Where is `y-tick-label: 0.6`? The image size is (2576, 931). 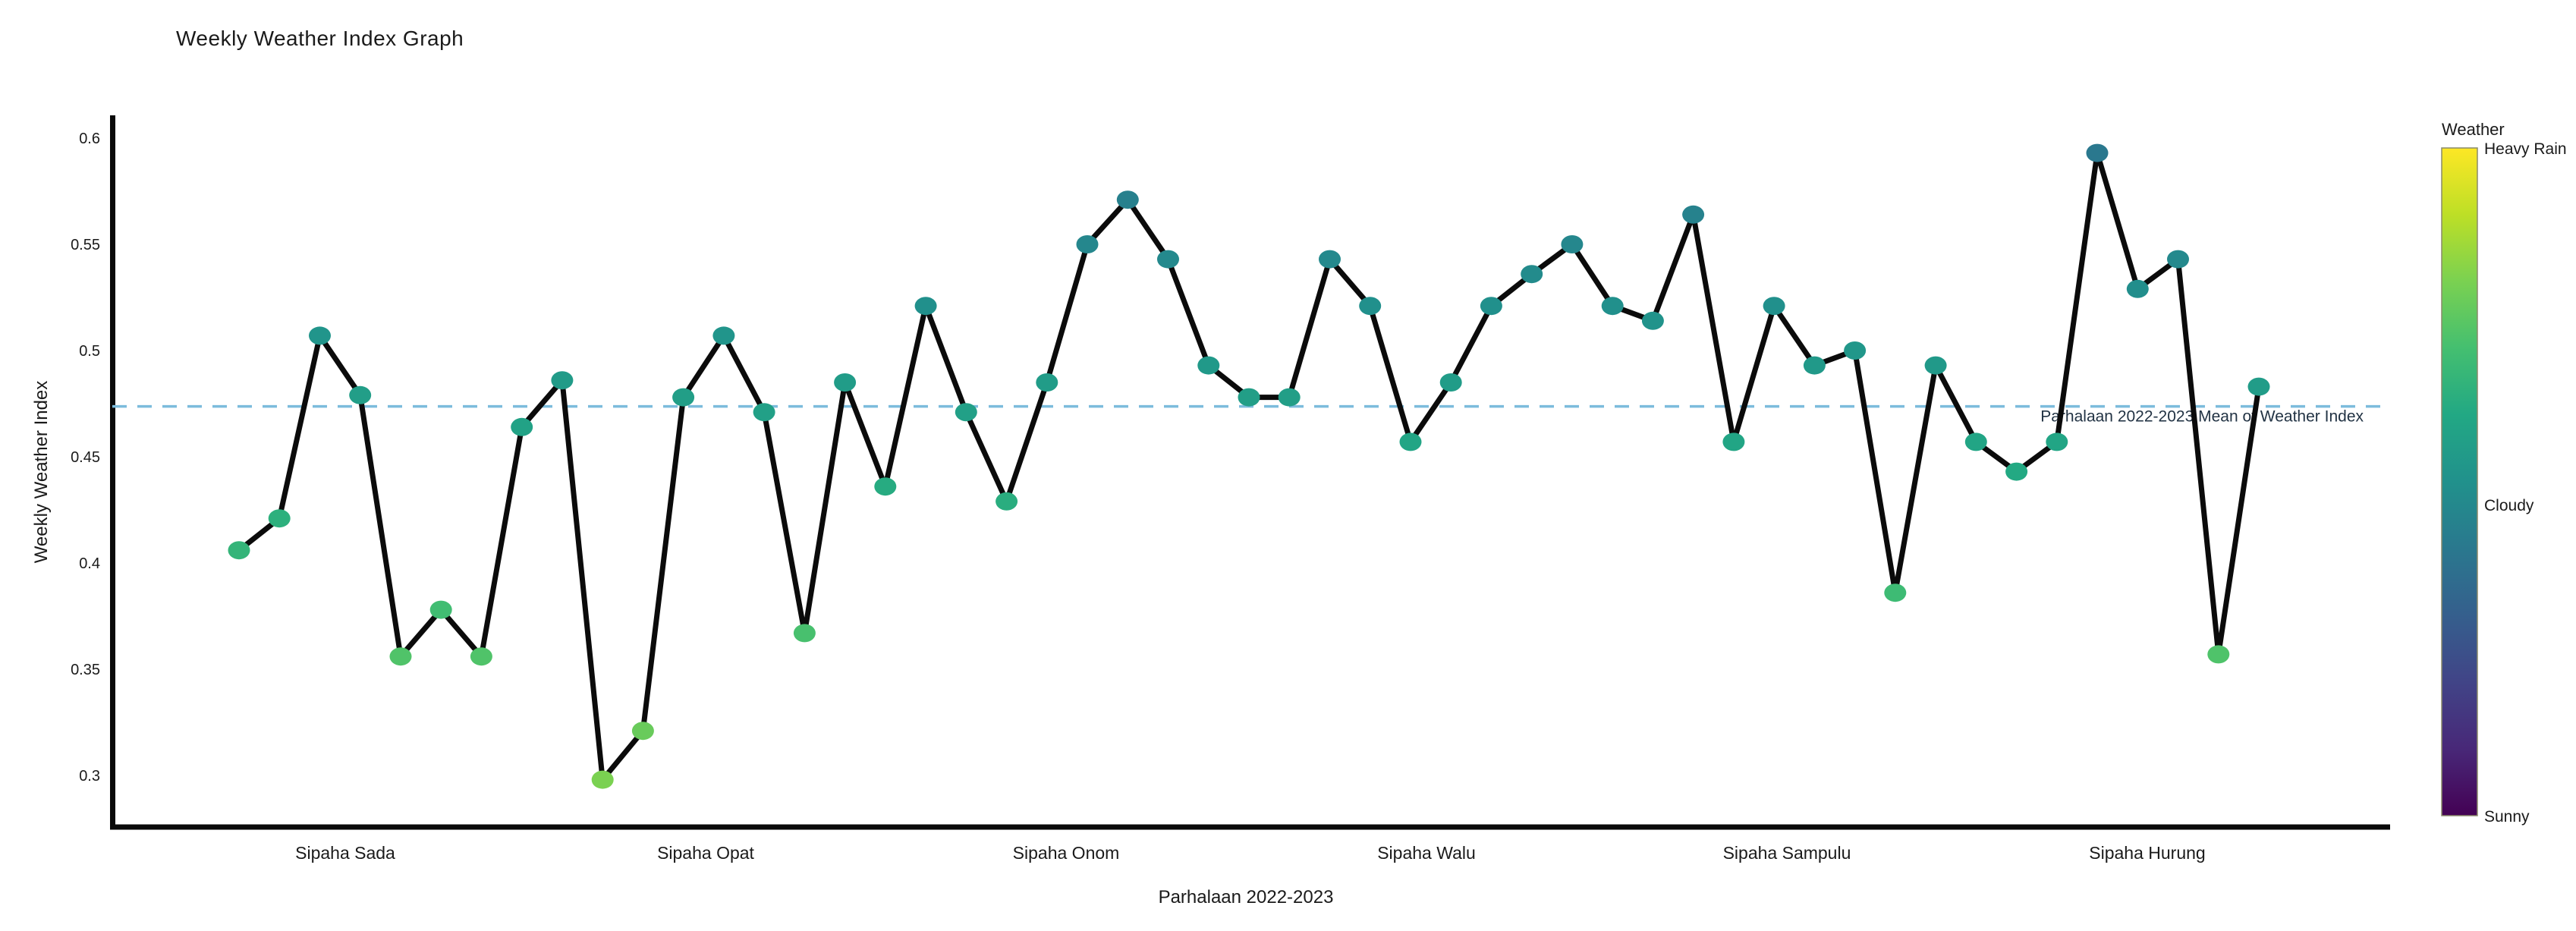
y-tick-label: 0.6 is located at coordinates (89, 139).